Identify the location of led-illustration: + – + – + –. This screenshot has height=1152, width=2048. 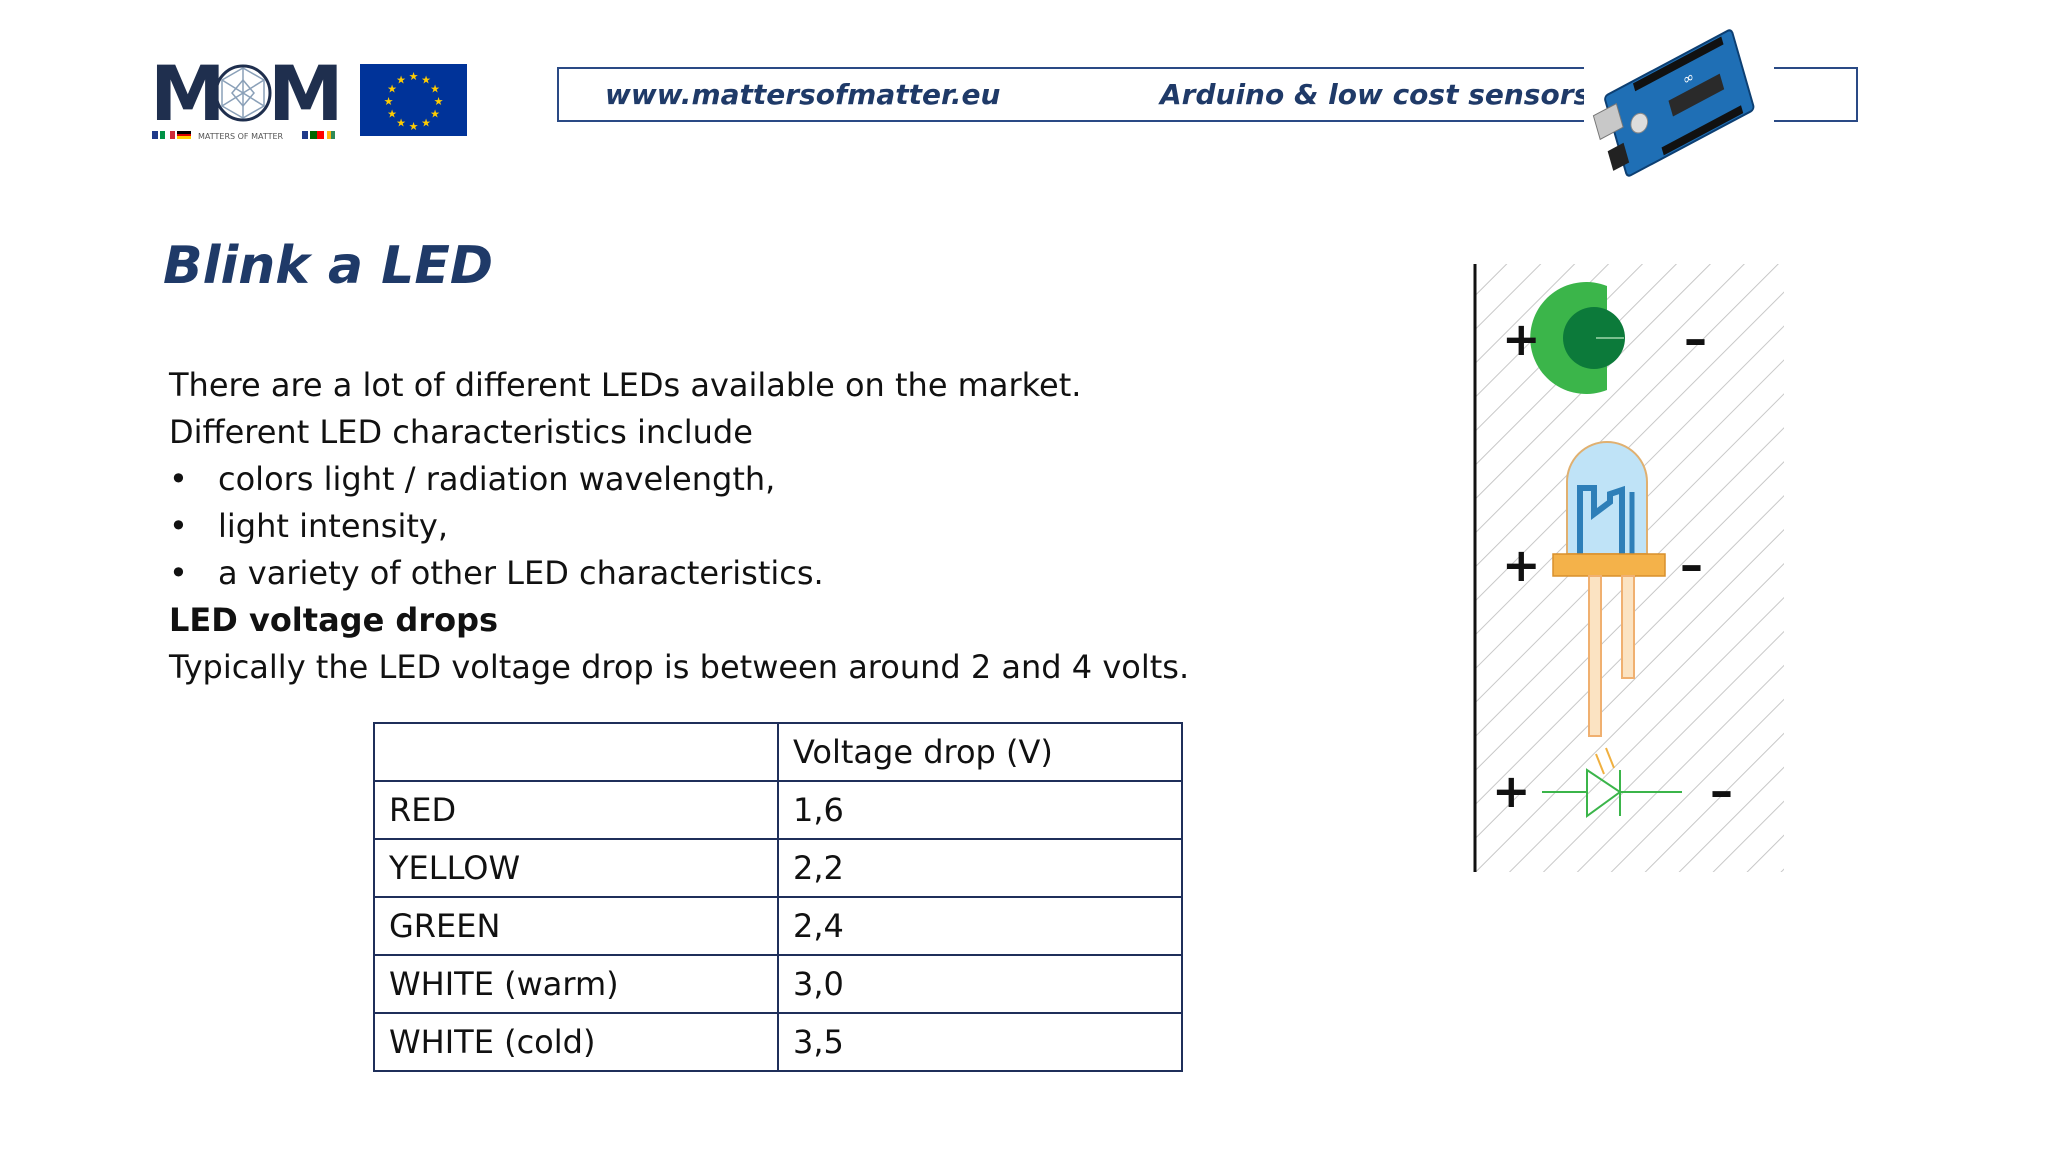
(1628, 568).